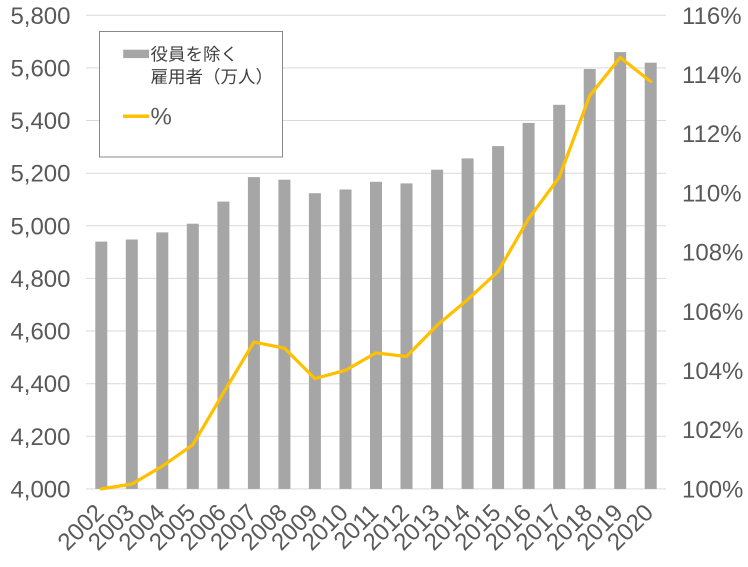  What do you see at coordinates (40, 489) in the screenshot?
I see `svg-text: 4,000` at bounding box center [40, 489].